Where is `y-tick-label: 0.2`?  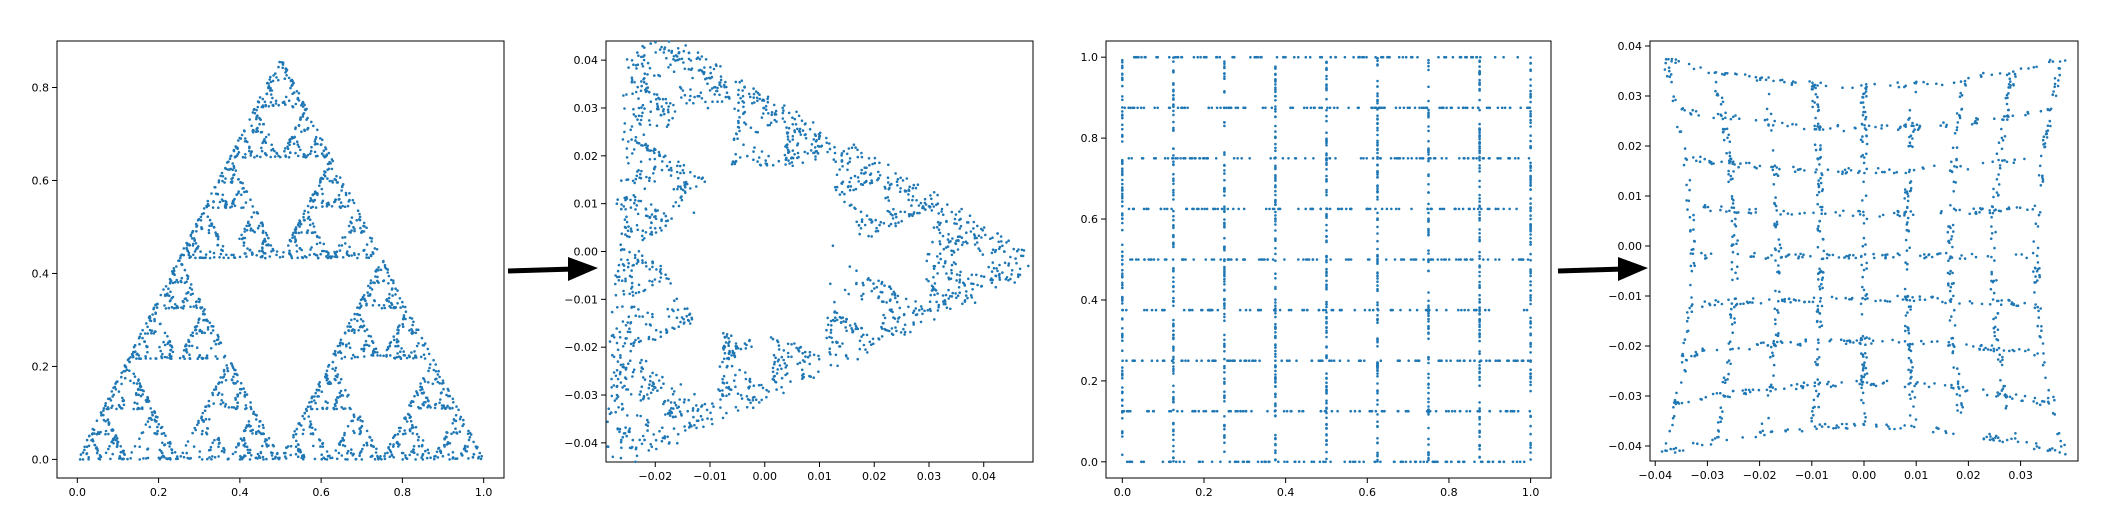
y-tick-label: 0.2 is located at coordinates (41, 366).